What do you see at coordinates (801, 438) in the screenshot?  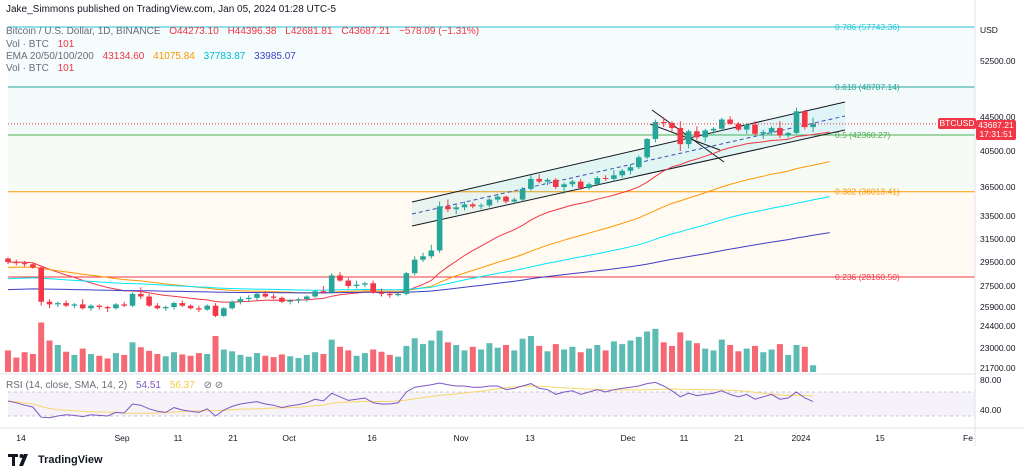 I see `time-axis-label: 2024` at bounding box center [801, 438].